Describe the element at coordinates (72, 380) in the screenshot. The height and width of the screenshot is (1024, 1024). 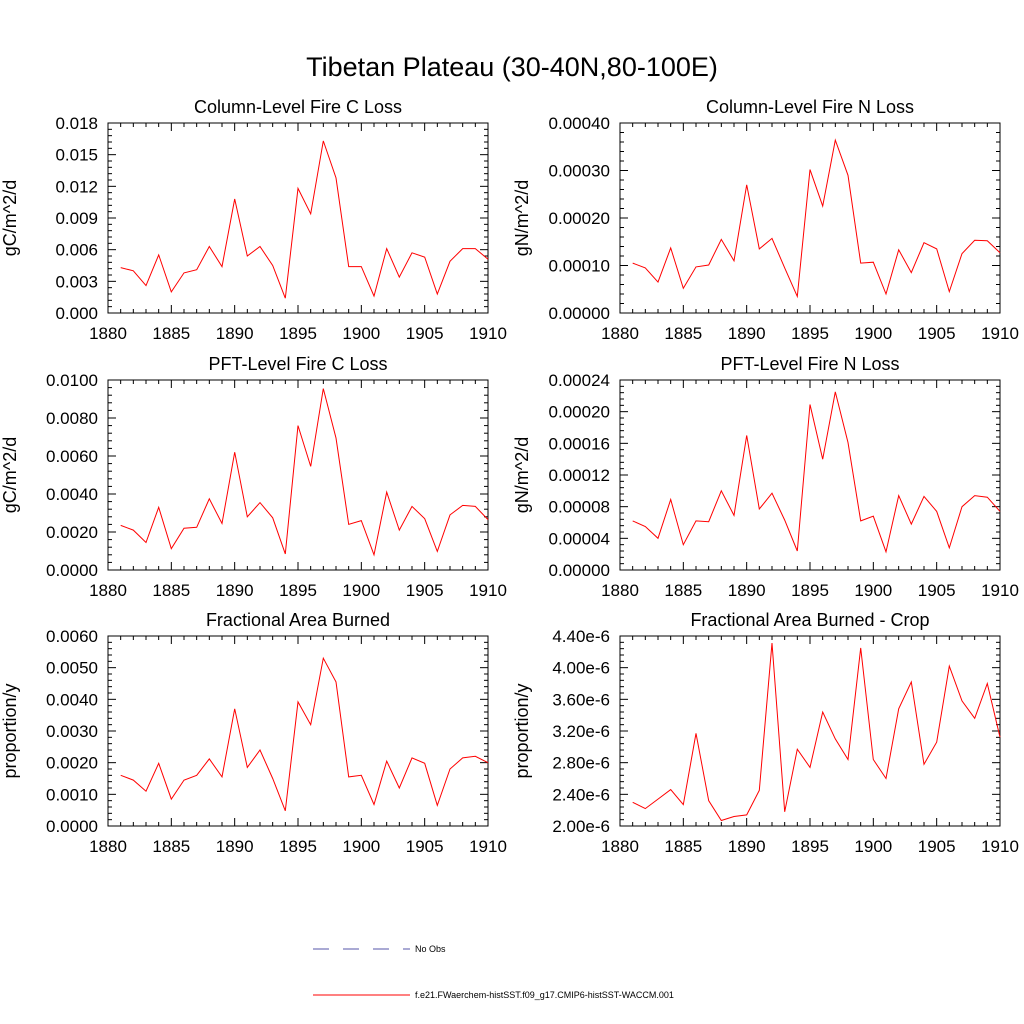
I see `y-tick-label: 0.0100` at that location.